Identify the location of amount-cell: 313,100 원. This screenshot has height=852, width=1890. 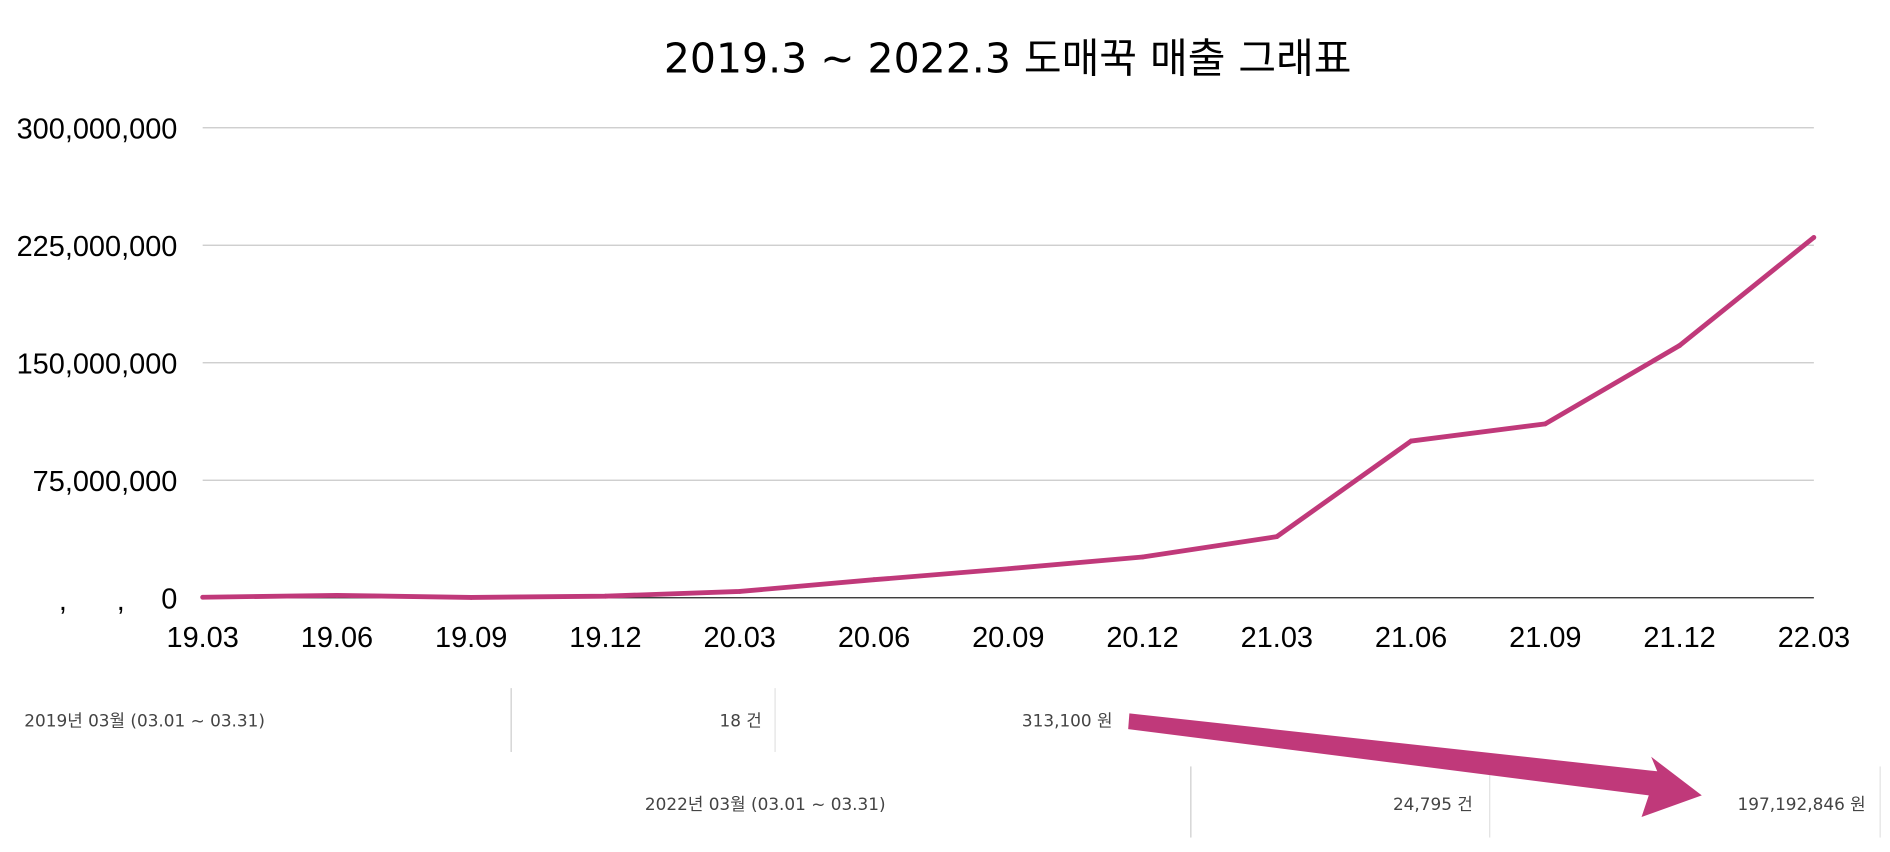
(1067, 721).